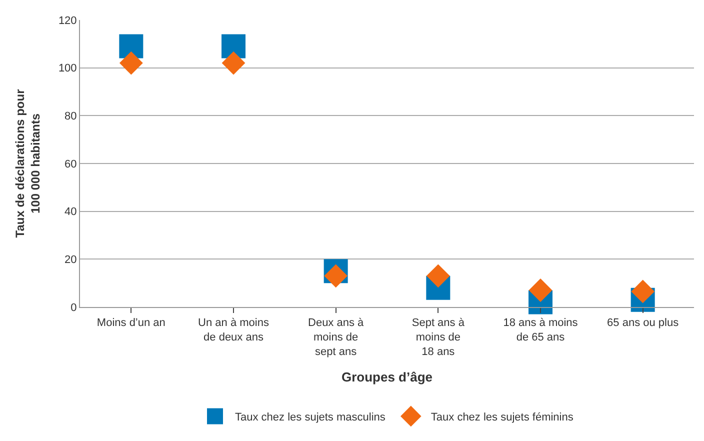 This screenshot has height=441, width=704. What do you see at coordinates (70, 164) in the screenshot?
I see `y-tick-label: 60` at bounding box center [70, 164].